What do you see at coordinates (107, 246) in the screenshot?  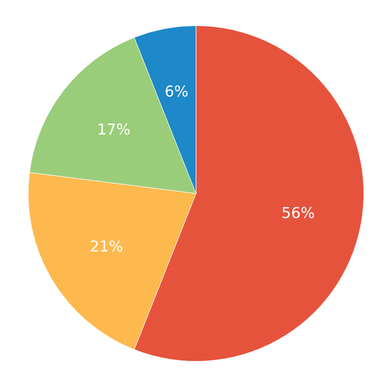 I see `data-label: 21%` at bounding box center [107, 246].